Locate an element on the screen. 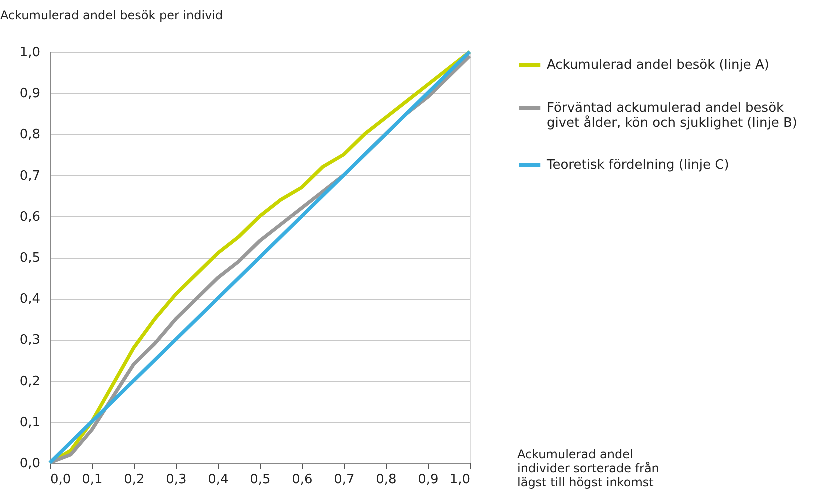  x-tick-label: 0,6 is located at coordinates (302, 480).